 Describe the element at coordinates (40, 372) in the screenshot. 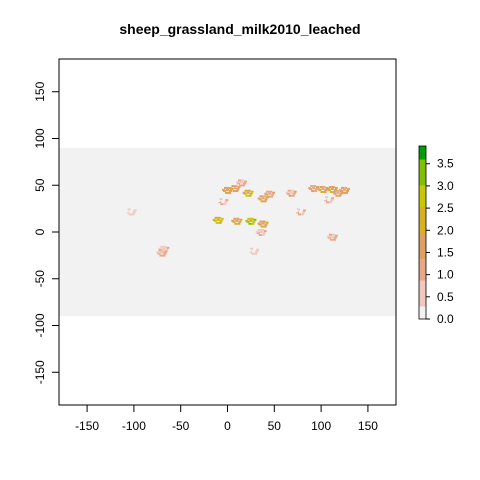

I see `y-tick-label: -150` at that location.